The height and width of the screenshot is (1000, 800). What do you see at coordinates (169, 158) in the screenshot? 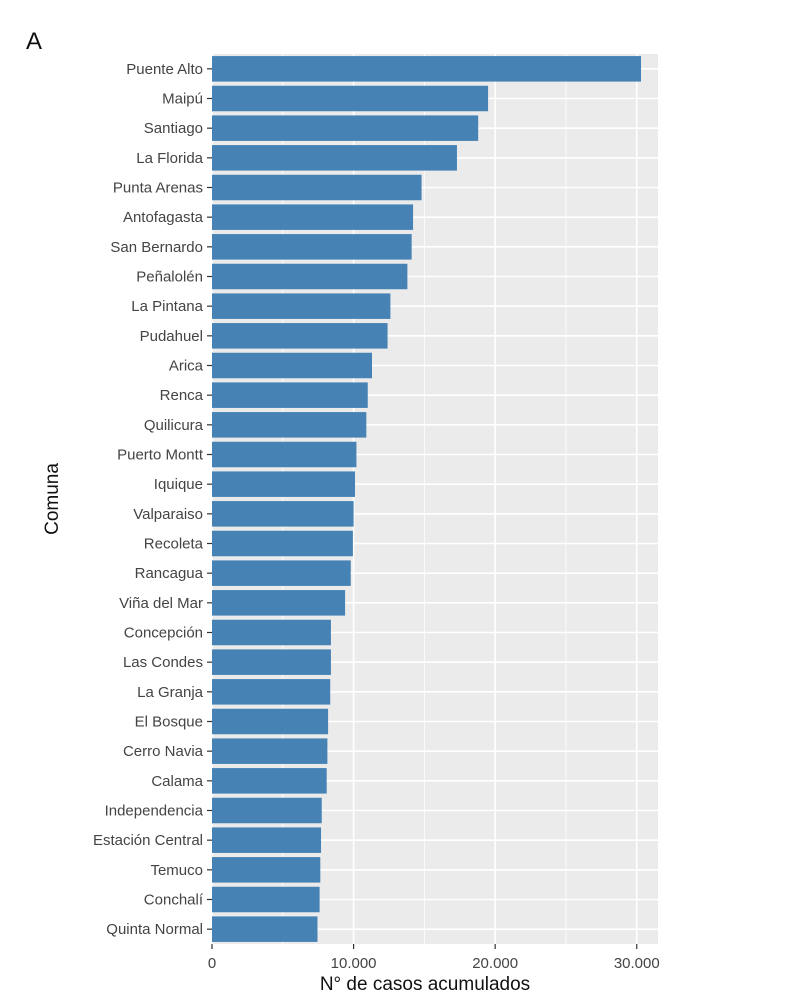
I see `y-category-label: La Florida` at bounding box center [169, 158].